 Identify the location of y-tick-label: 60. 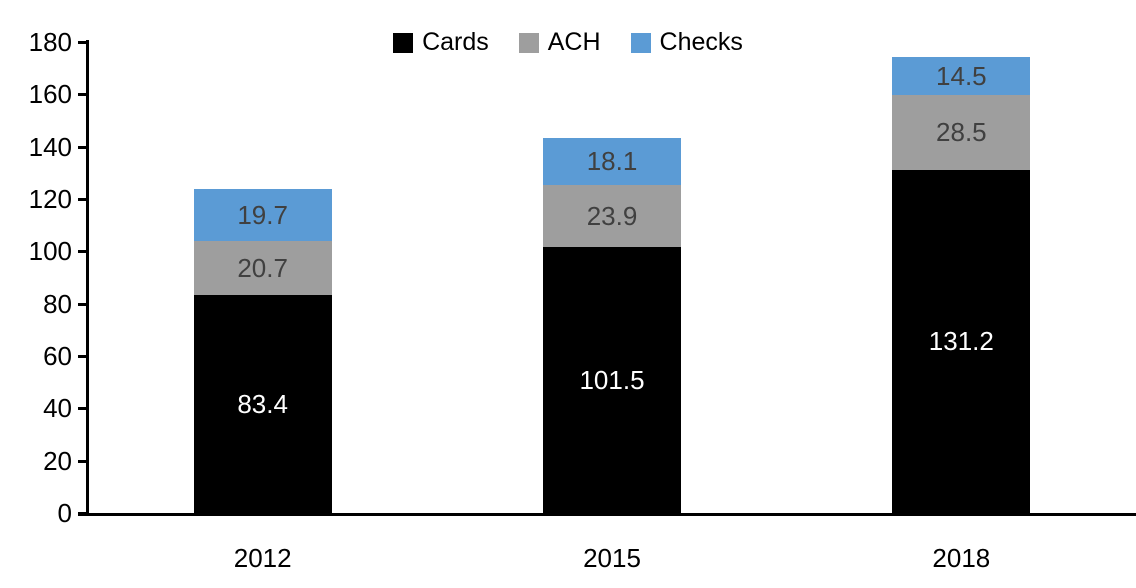
(57, 356).